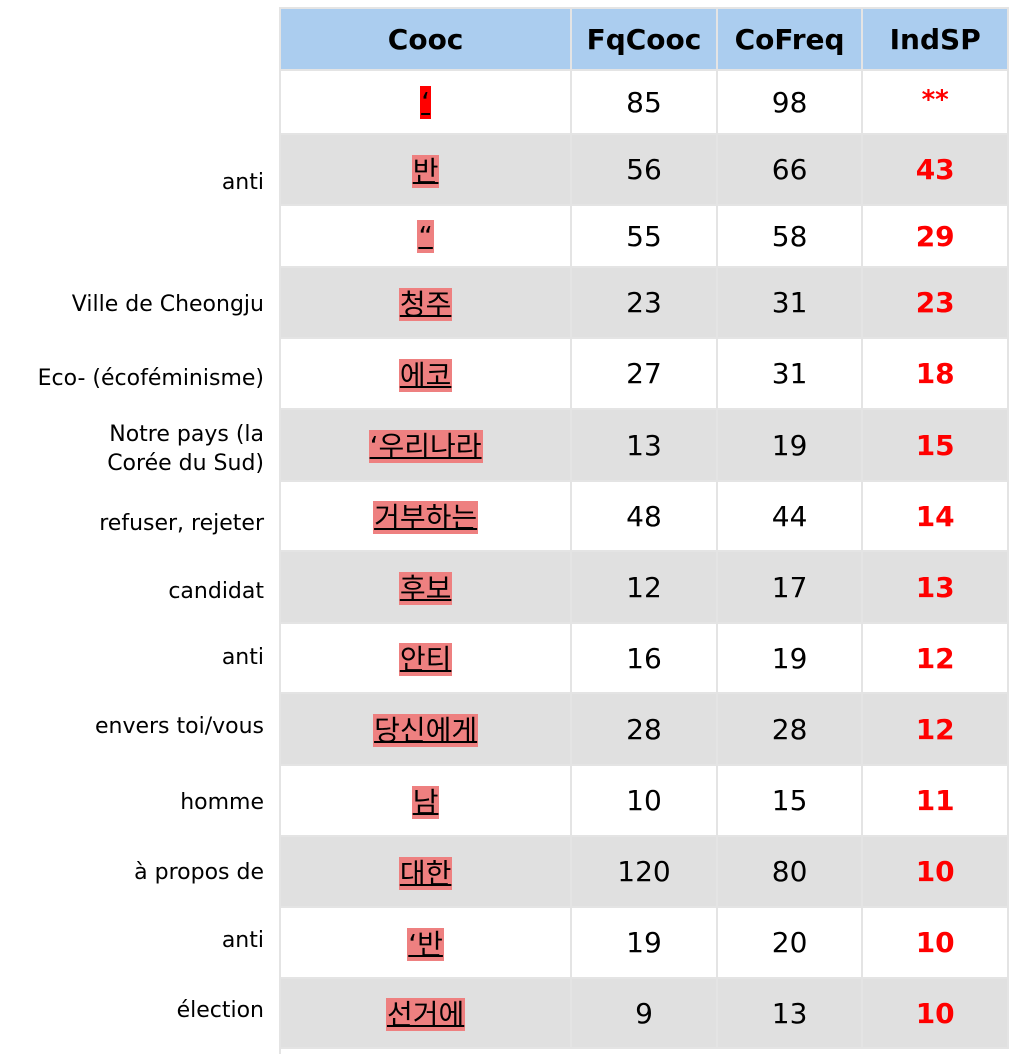 The width and height of the screenshot is (1016, 1054). Describe the element at coordinates (181, 523) in the screenshot. I see `translation-label: refuser, rejeter` at that location.